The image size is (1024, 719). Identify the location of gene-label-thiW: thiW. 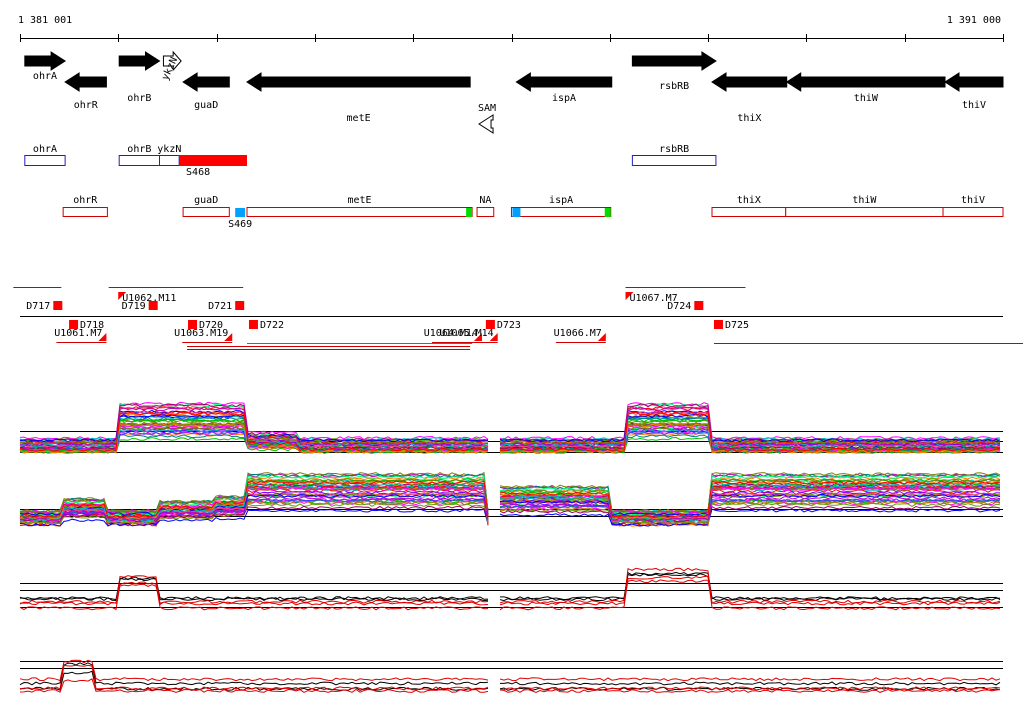
(866, 98).